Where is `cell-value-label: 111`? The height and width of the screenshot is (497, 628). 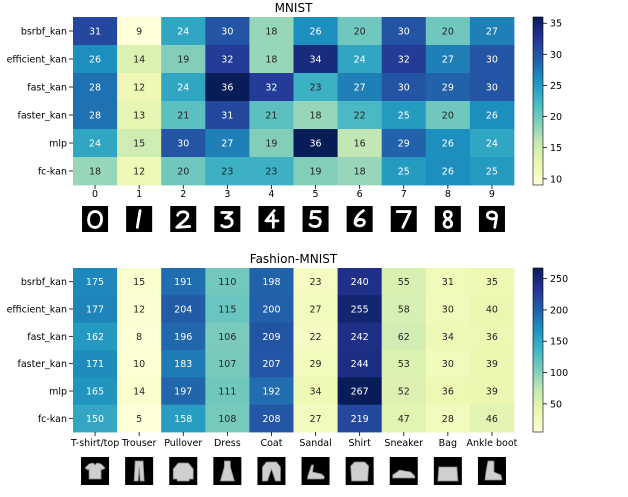 cell-value-label: 111 is located at coordinates (227, 392).